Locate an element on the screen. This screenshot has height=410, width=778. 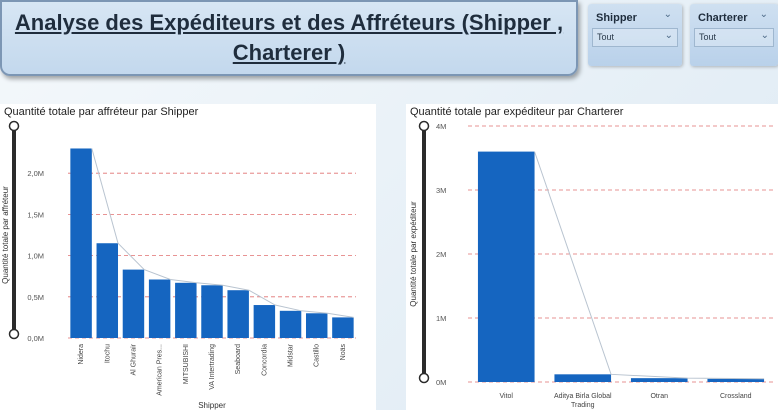
x-tick-label: VA Intertrading is located at coordinates (212, 367).